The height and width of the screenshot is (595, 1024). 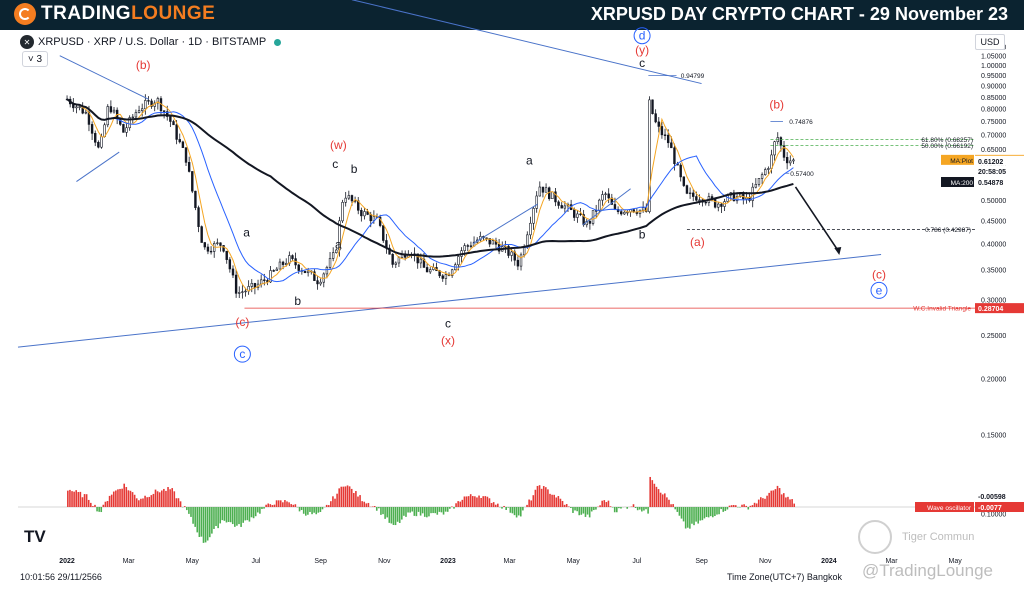 What do you see at coordinates (992, 172) in the screenshot?
I see `countdown-tag: 20:58:05` at bounding box center [992, 172].